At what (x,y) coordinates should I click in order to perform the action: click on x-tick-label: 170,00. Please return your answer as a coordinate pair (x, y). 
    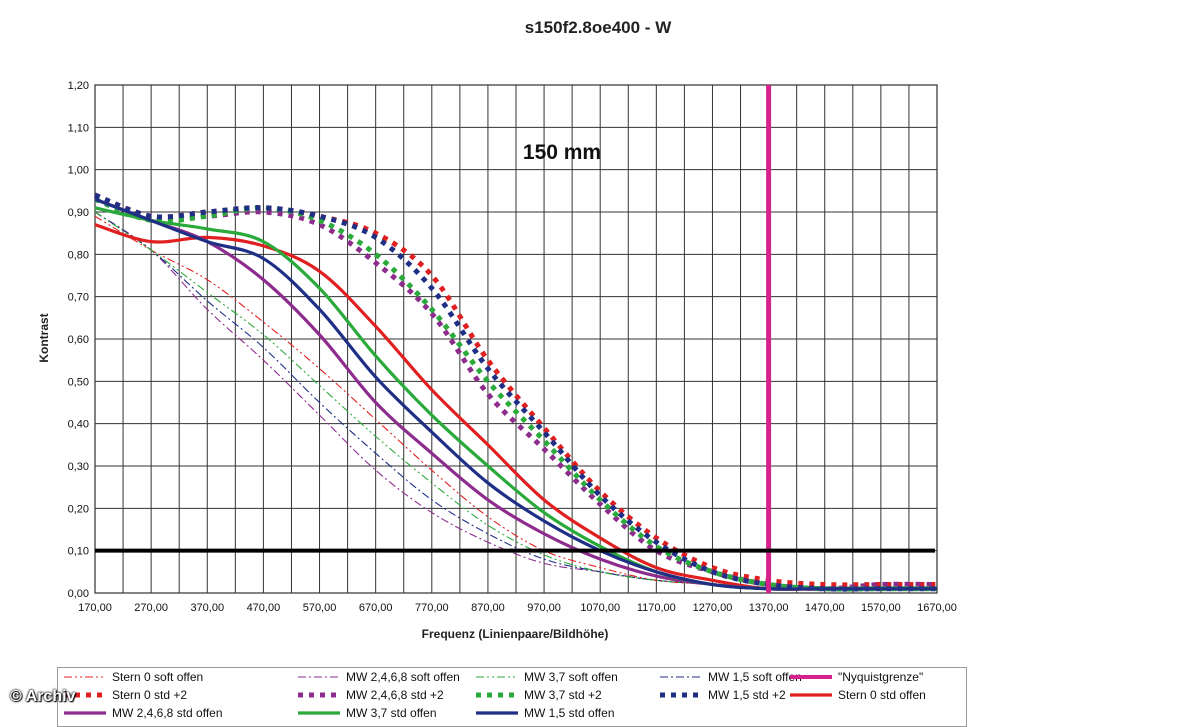
    Looking at the image, I should click on (95, 608).